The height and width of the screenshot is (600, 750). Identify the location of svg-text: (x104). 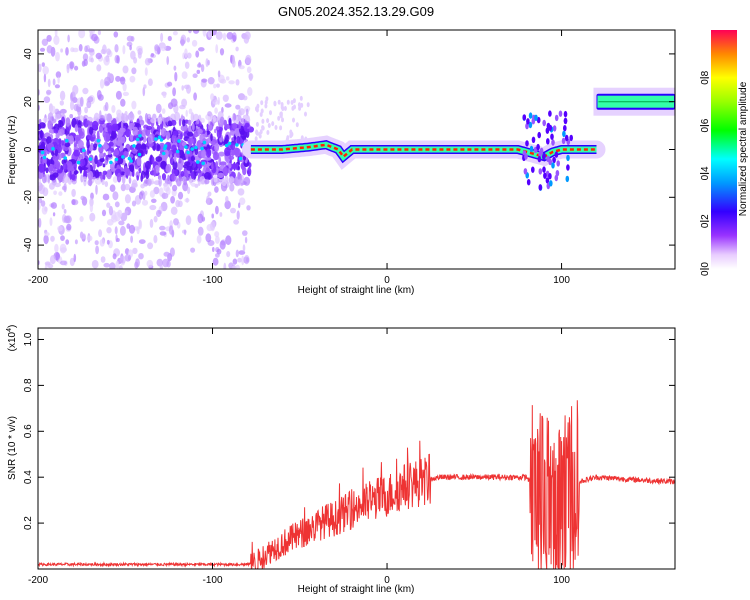
(12, 338).